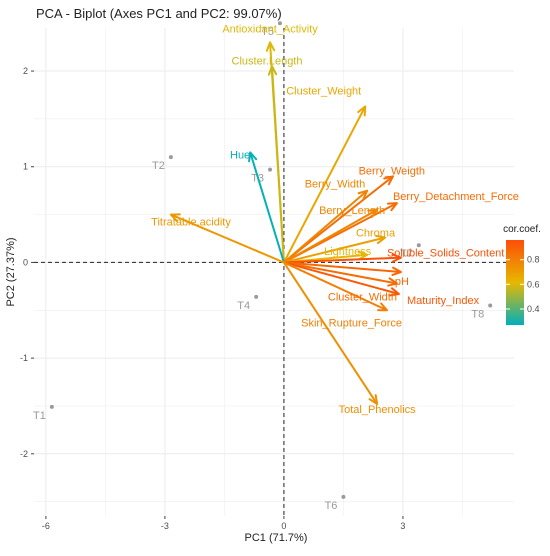 The width and height of the screenshot is (550, 556). What do you see at coordinates (223, 523) in the screenshot?
I see `x-axis-ticks: -6 -3 0 3` at bounding box center [223, 523].